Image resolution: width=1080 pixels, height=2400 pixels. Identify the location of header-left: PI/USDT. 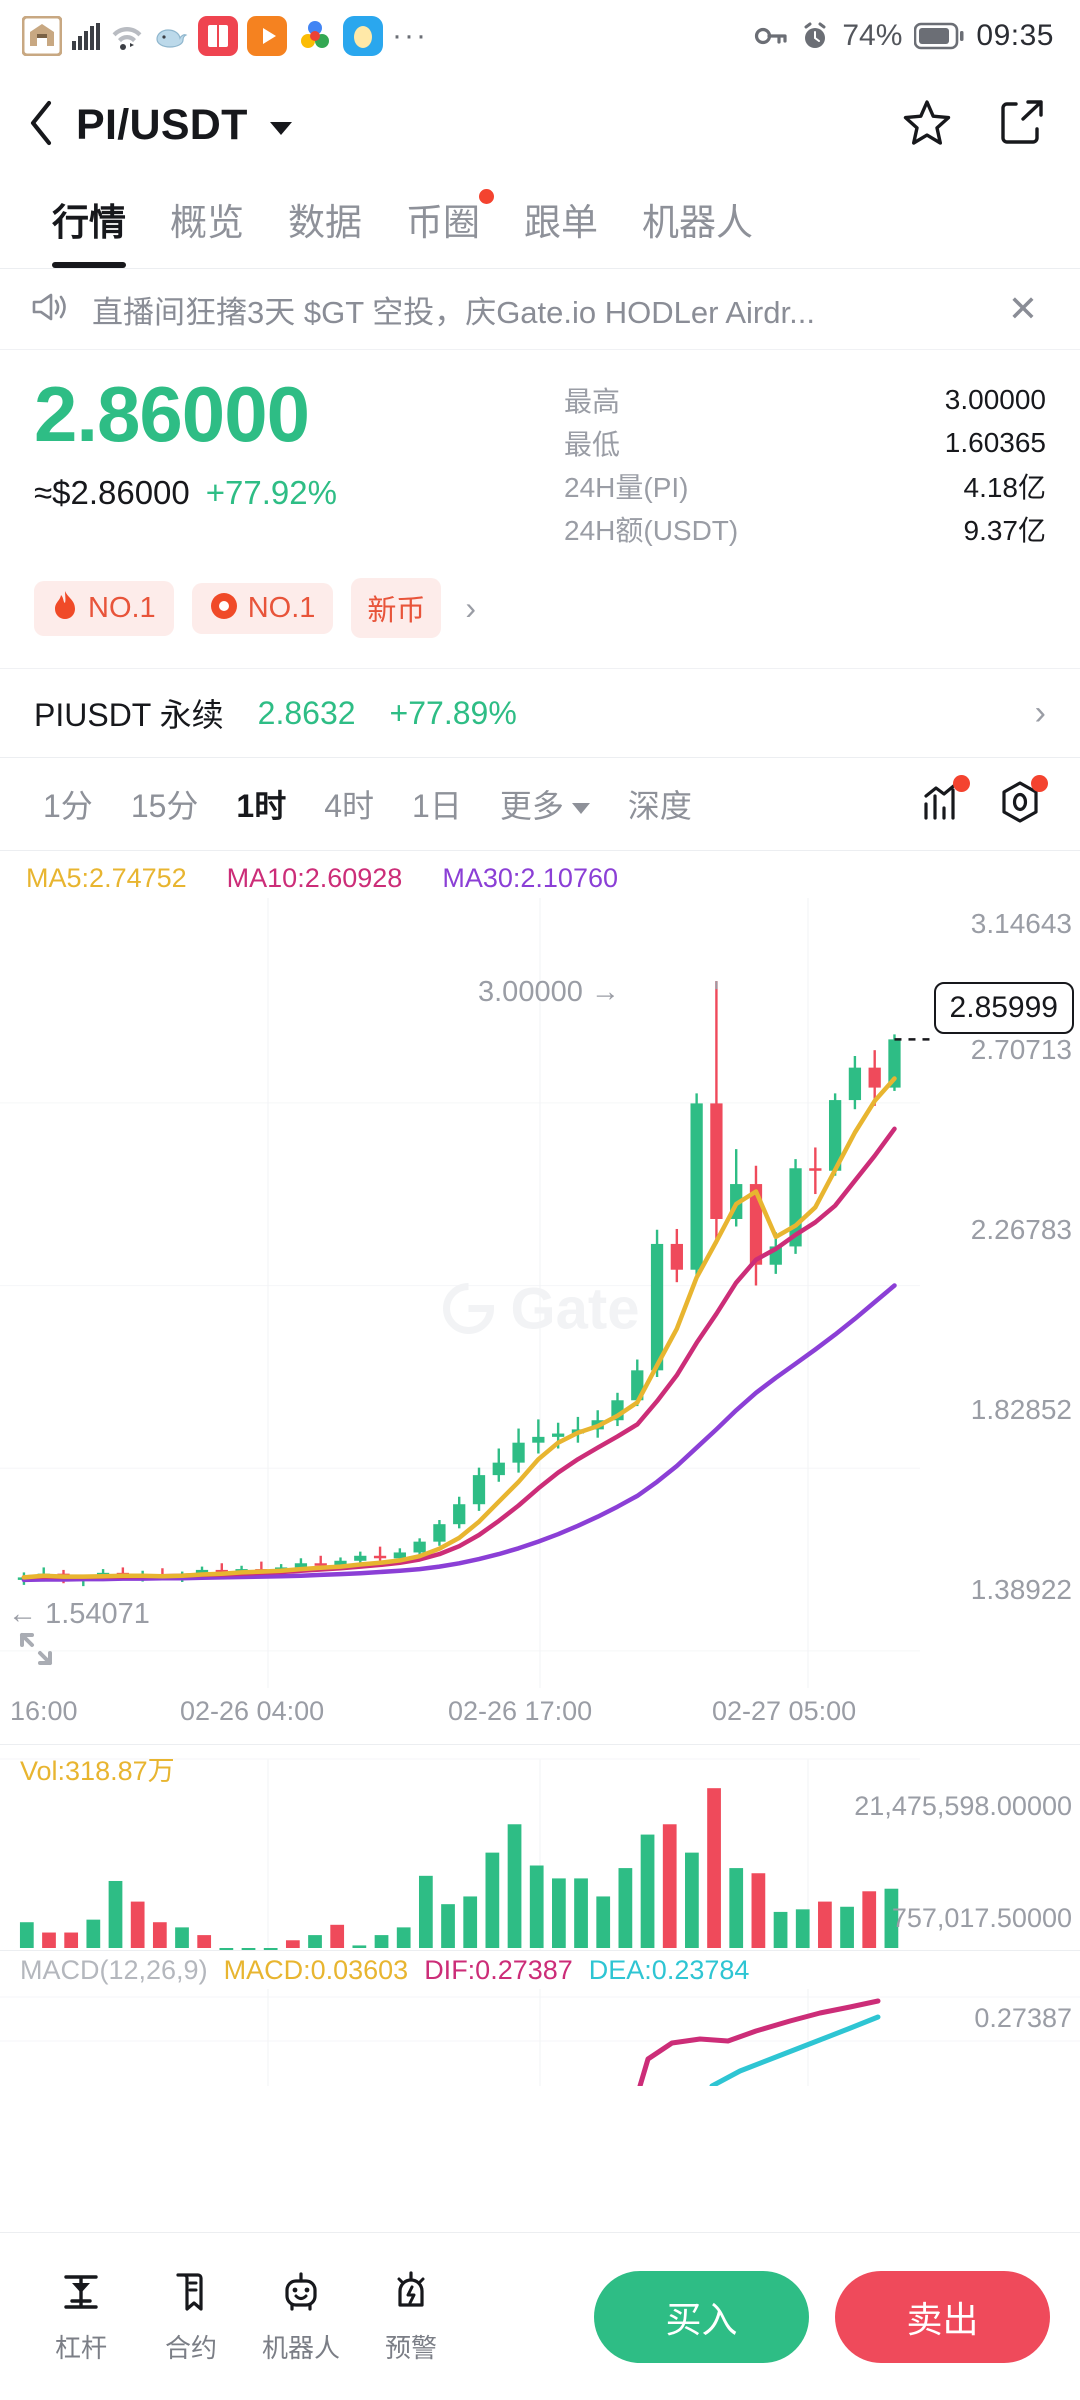
(160, 125).